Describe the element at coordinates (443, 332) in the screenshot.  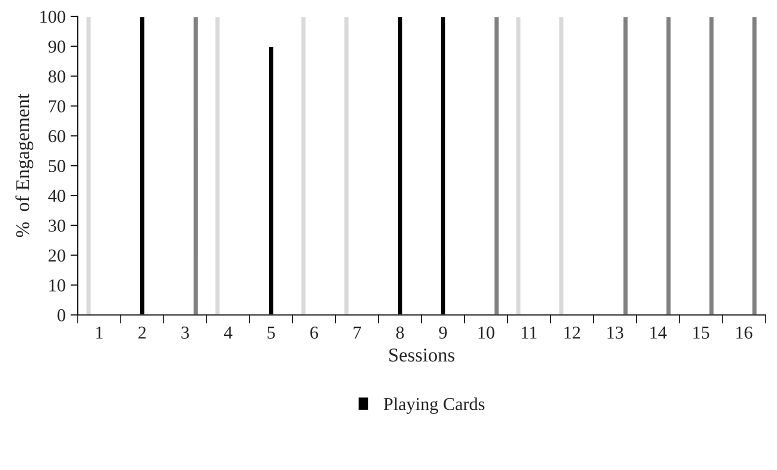
I see `x-tick-label: 9` at that location.